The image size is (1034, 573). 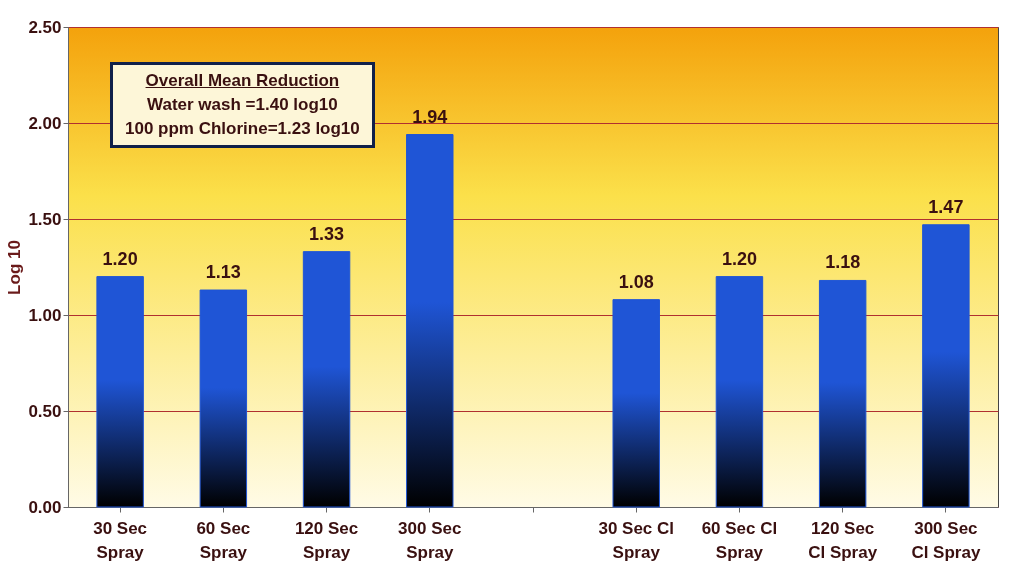 What do you see at coordinates (326, 540) in the screenshot?
I see `x-tick-label: 120 Sec Spray` at bounding box center [326, 540].